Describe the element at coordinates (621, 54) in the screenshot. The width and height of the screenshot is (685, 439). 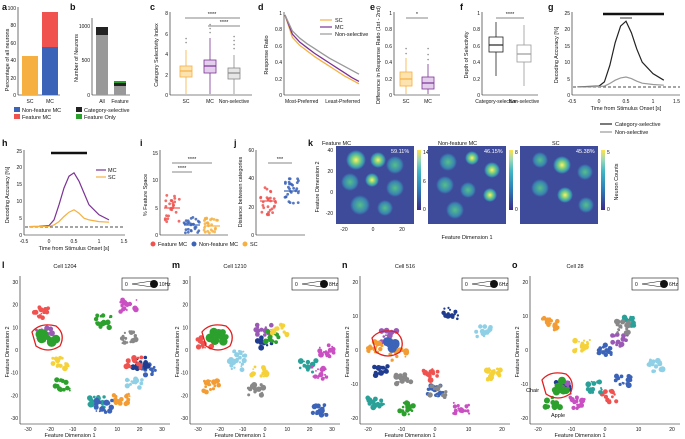
I see `series-line-category-selective` at that location.